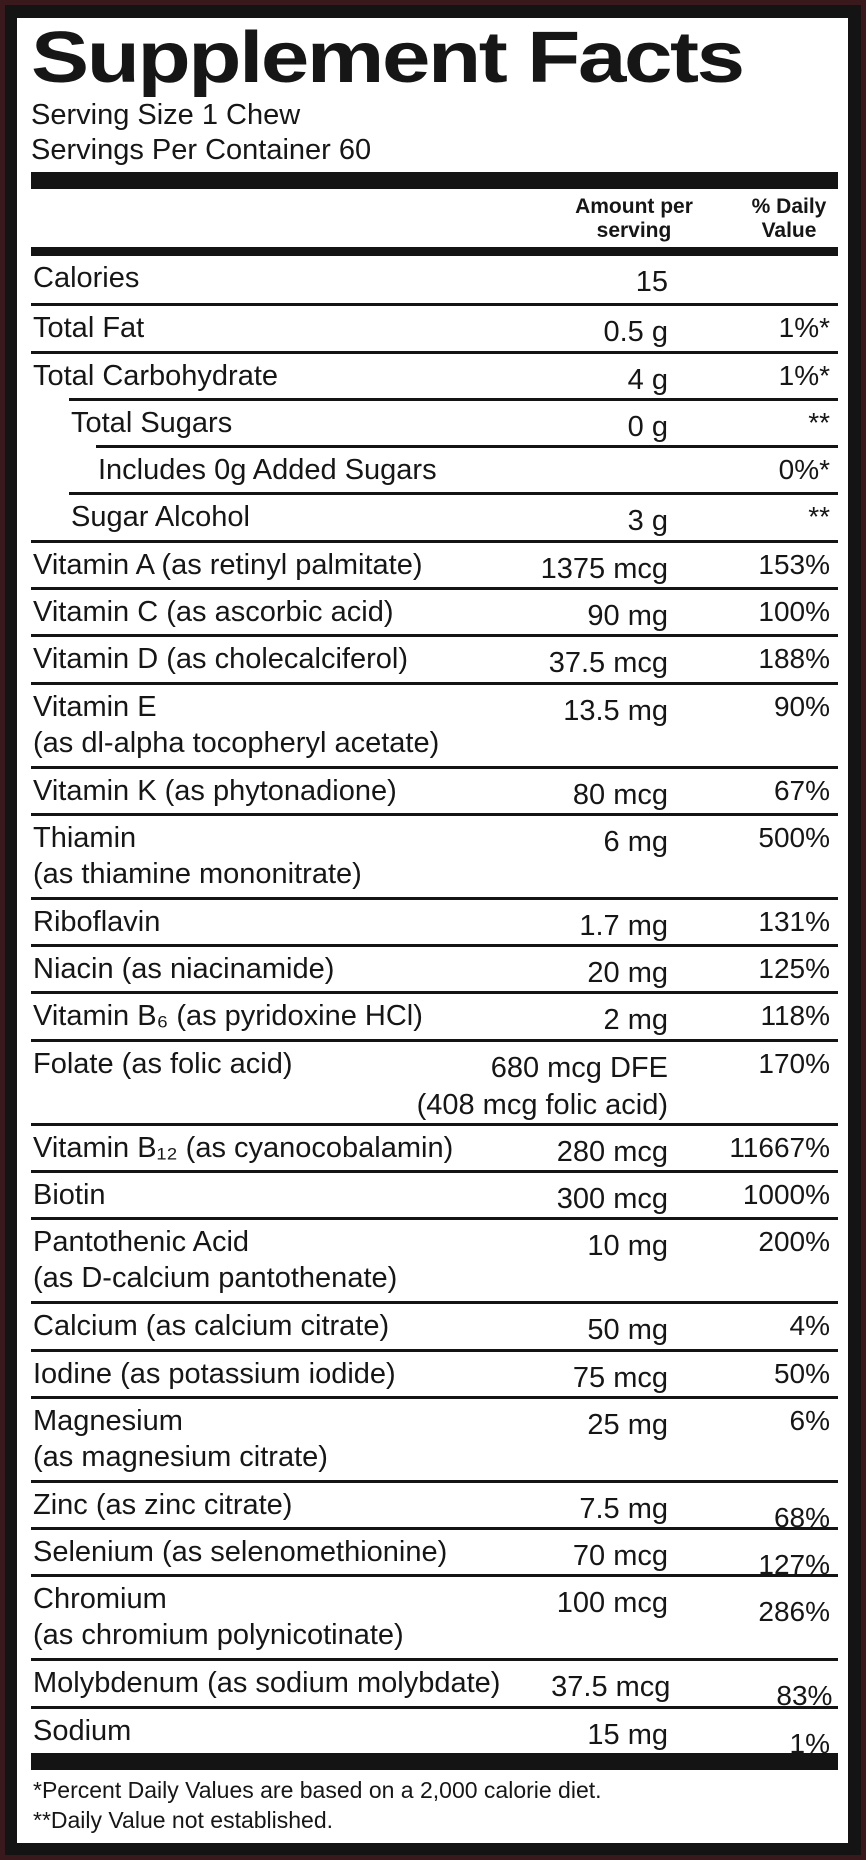 The image size is (866, 1860). Describe the element at coordinates (753, 328) in the screenshot. I see `nutrient-daily-value: 1%*` at that location.